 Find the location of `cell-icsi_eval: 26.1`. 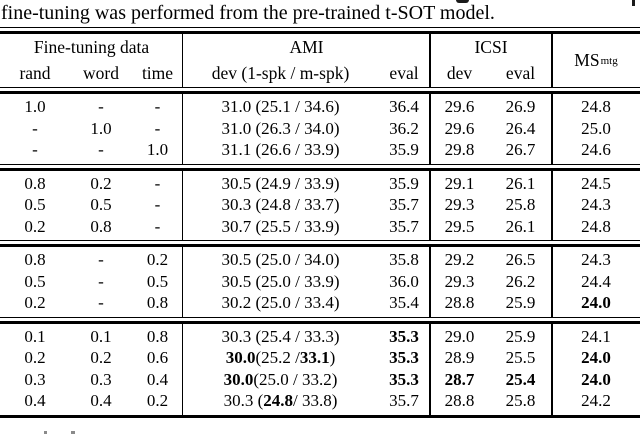

cell-icsi_eval: 26.1 is located at coordinates (520, 226).